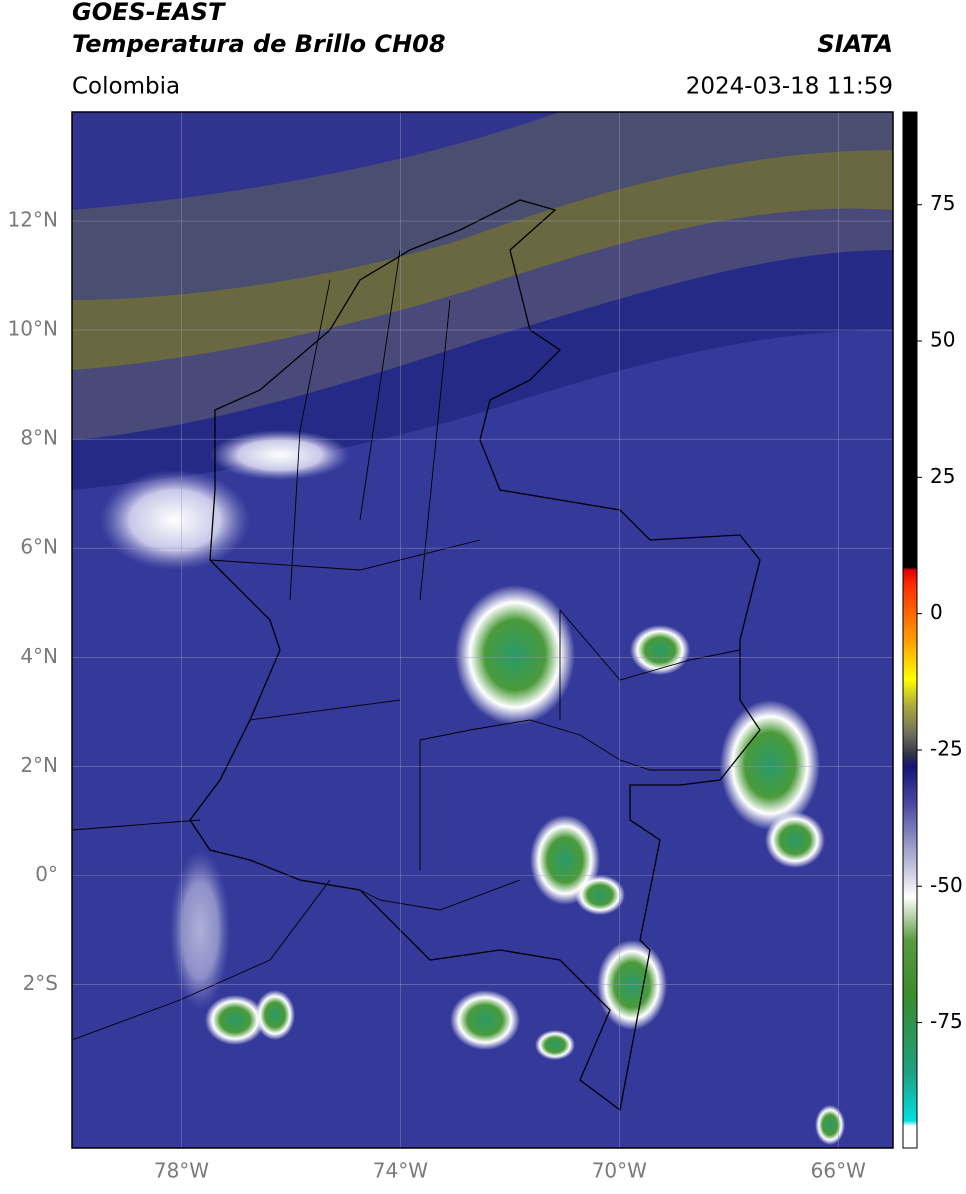 The image size is (966, 1194). Describe the element at coordinates (181, 1171) in the screenshot. I see `x-tick-label: 78°W` at that location.